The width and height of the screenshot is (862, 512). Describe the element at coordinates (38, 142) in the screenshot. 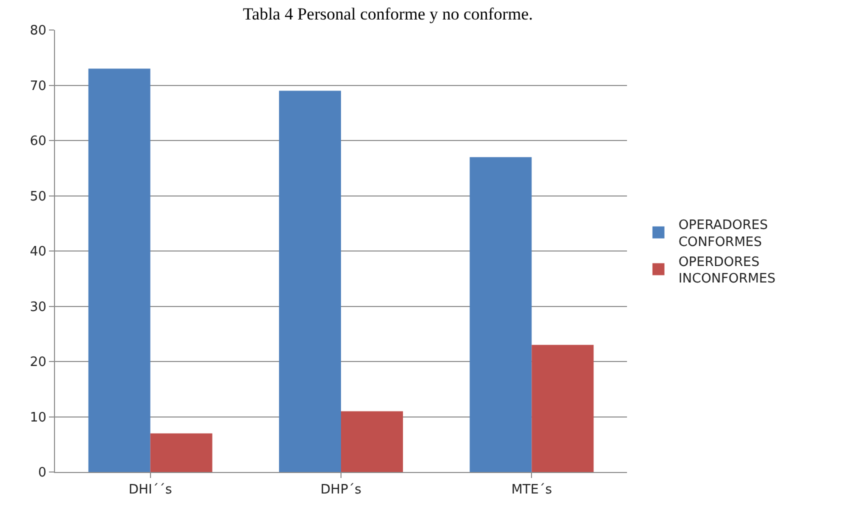

I see `y-tick-label: 60` at that location.